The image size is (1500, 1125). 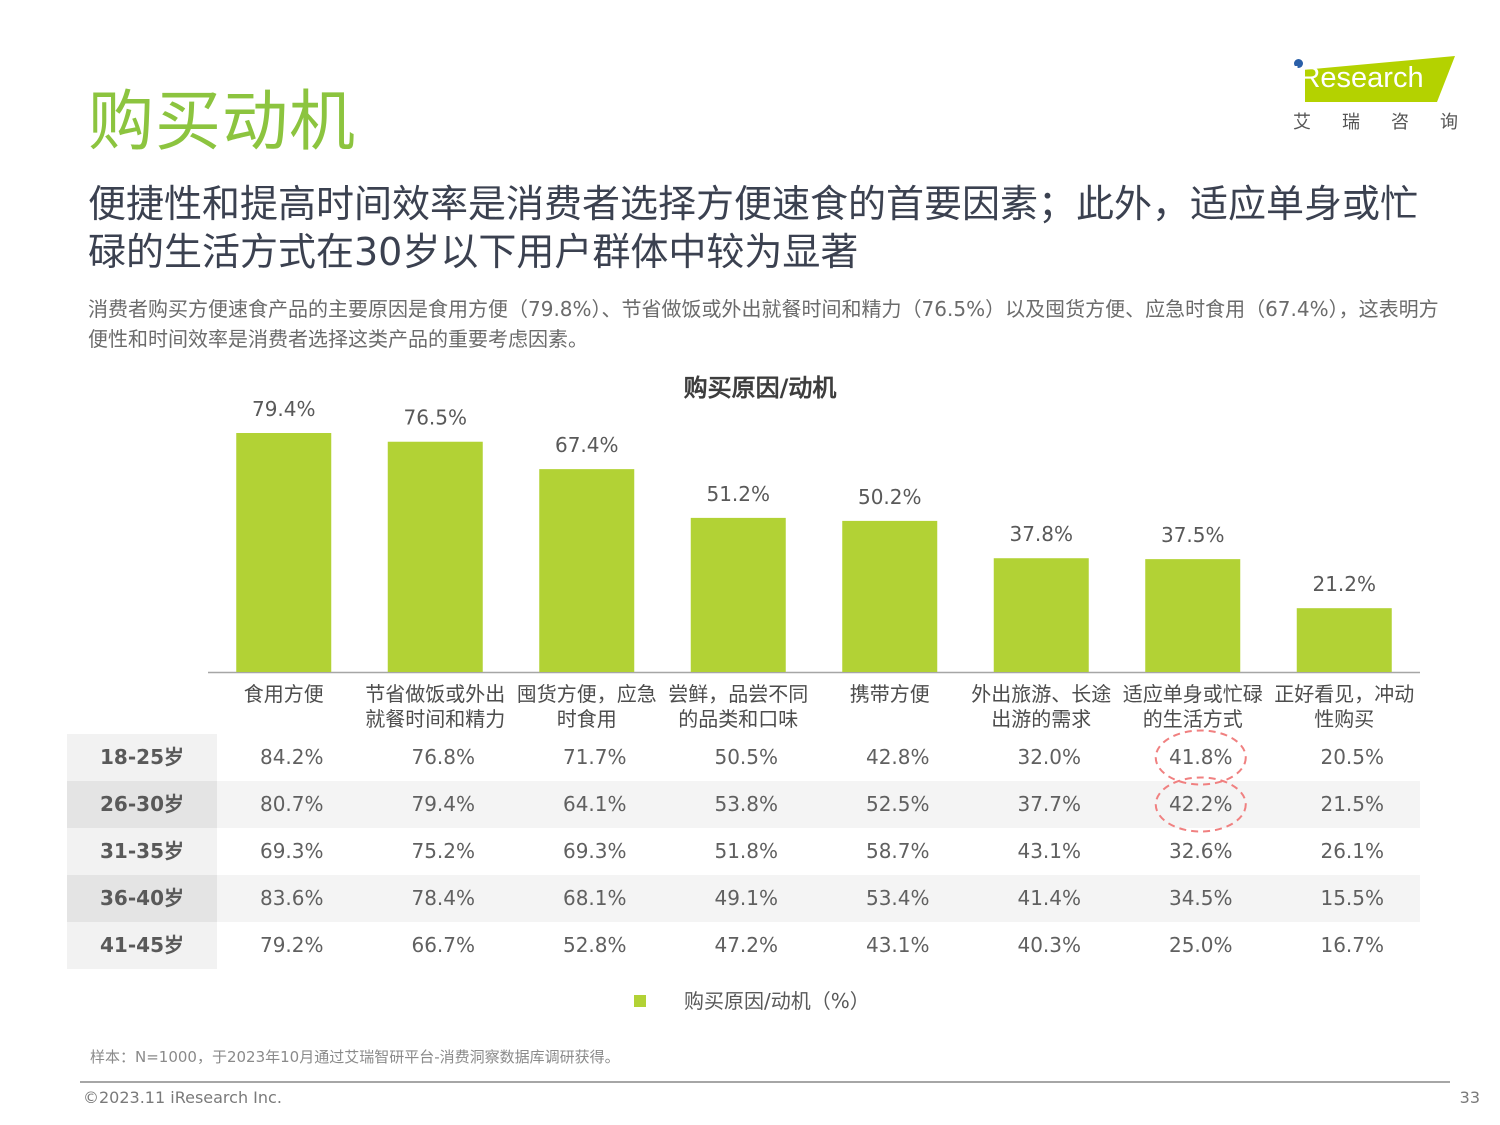 I want to click on bar-value-label: 50.2%, so click(x=890, y=497).